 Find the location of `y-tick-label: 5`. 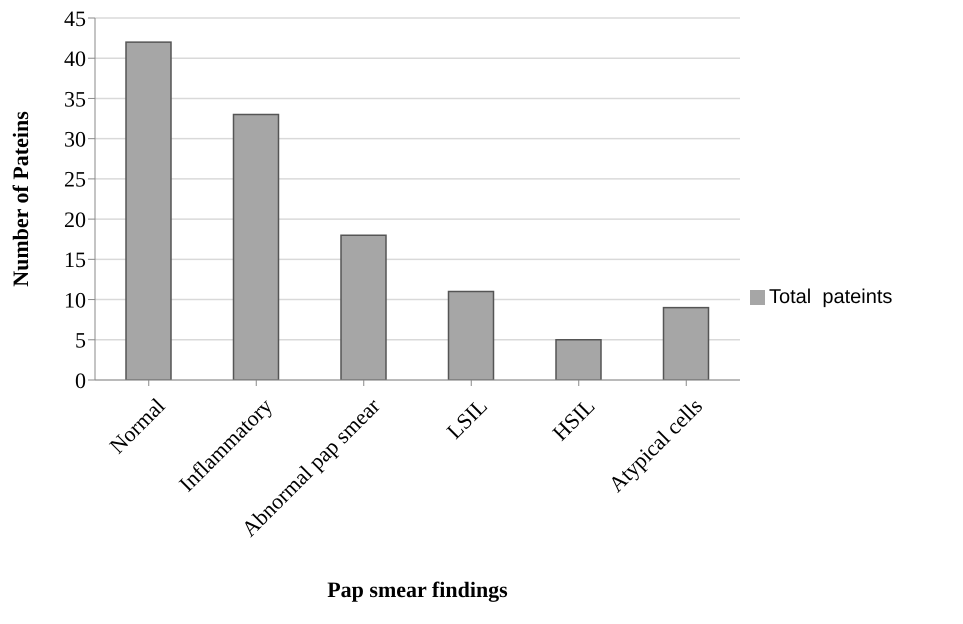

y-tick-label: 5 is located at coordinates (80, 340).